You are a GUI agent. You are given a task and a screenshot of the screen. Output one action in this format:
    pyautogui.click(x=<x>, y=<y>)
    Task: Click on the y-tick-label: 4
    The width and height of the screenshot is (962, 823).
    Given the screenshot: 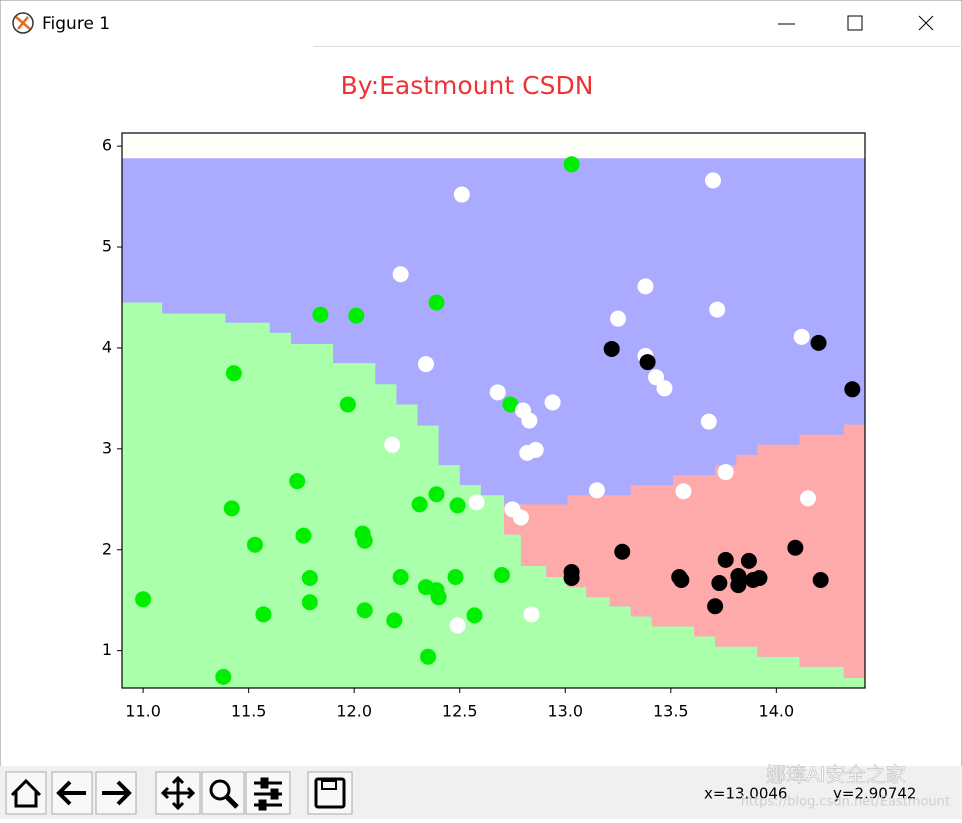 What is the action you would take?
    pyautogui.click(x=107, y=346)
    